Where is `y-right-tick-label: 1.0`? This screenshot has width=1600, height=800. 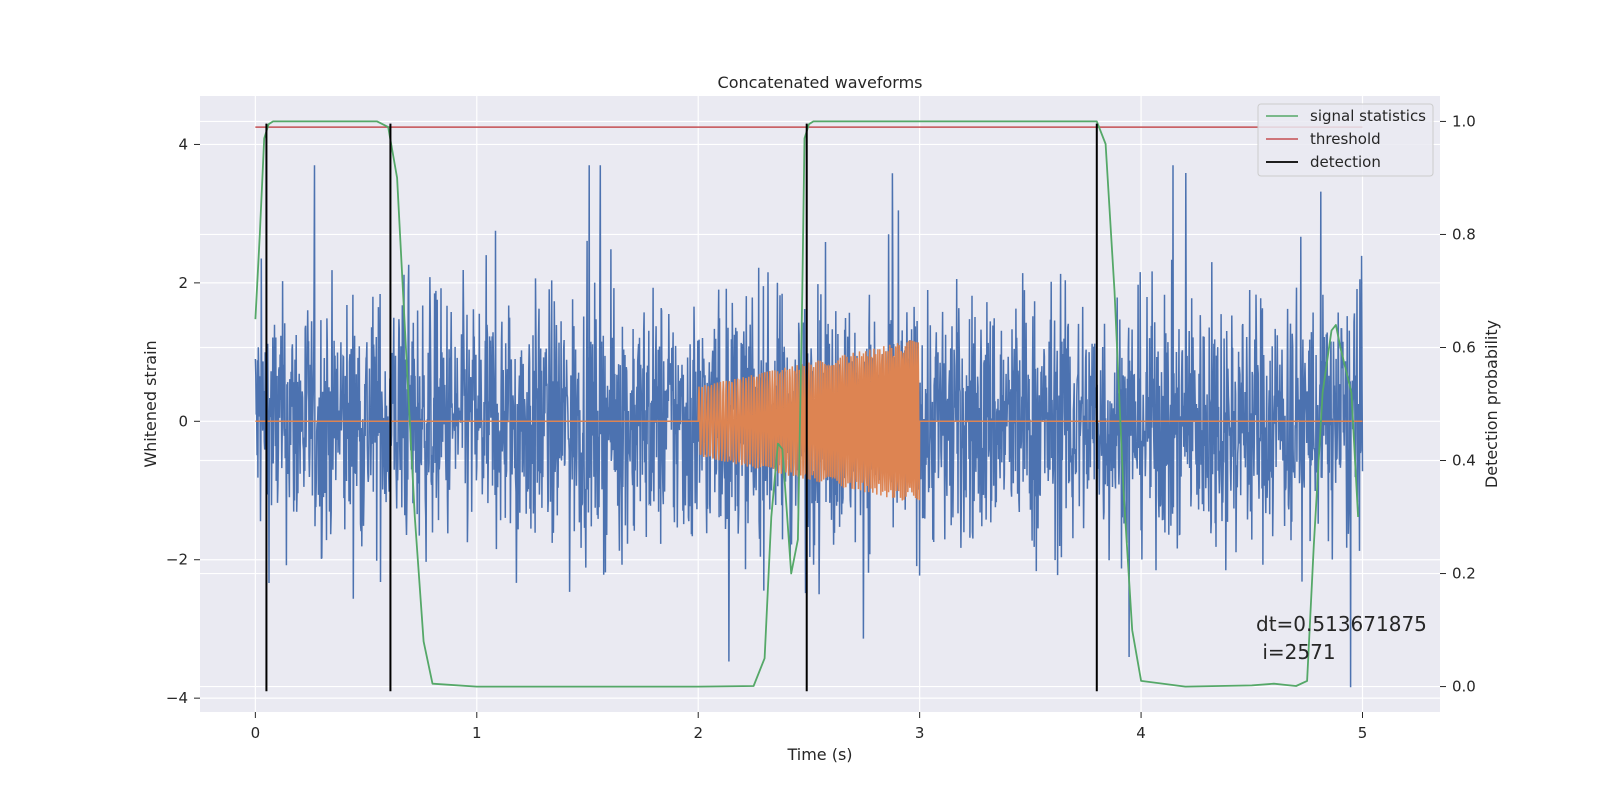
y-right-tick-label: 1.0 is located at coordinates (1464, 121).